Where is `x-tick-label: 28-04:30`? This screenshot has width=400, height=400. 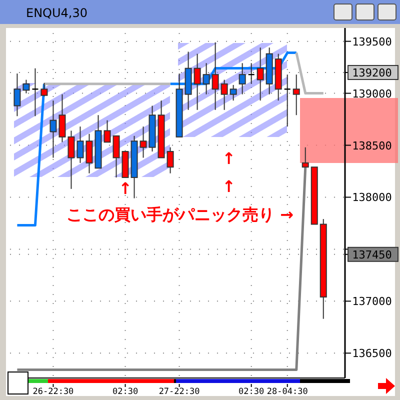
x-tick-label: 28-04:30 is located at coordinates (287, 392).